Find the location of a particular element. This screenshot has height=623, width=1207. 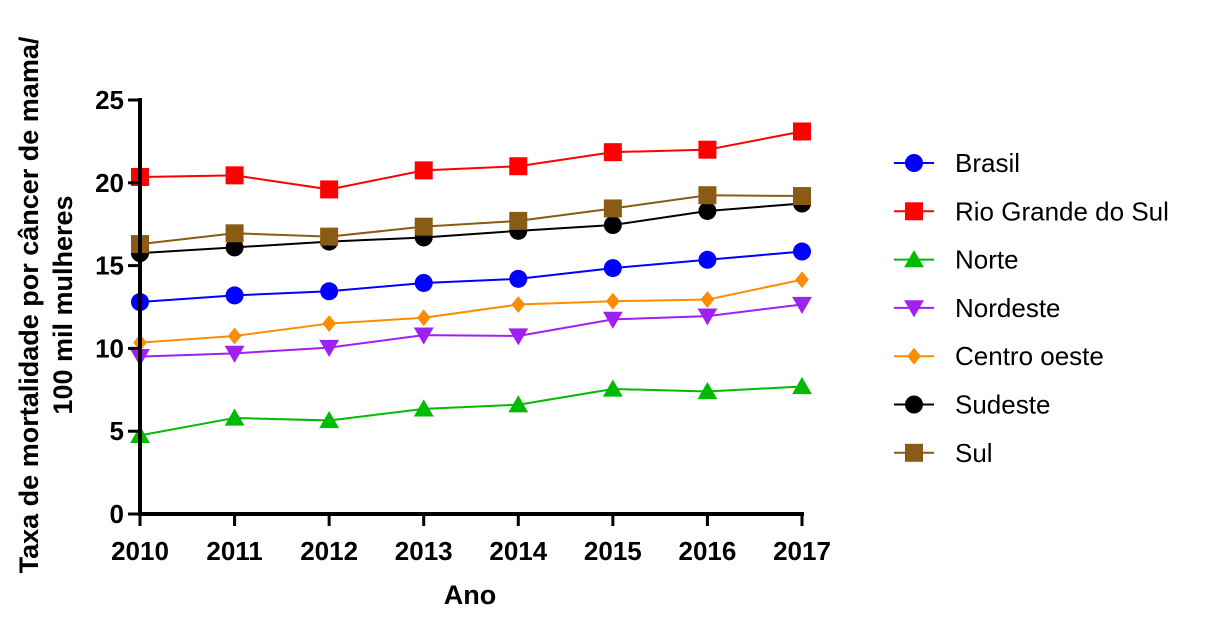

x-tick-label: 2010 is located at coordinates (140, 551).